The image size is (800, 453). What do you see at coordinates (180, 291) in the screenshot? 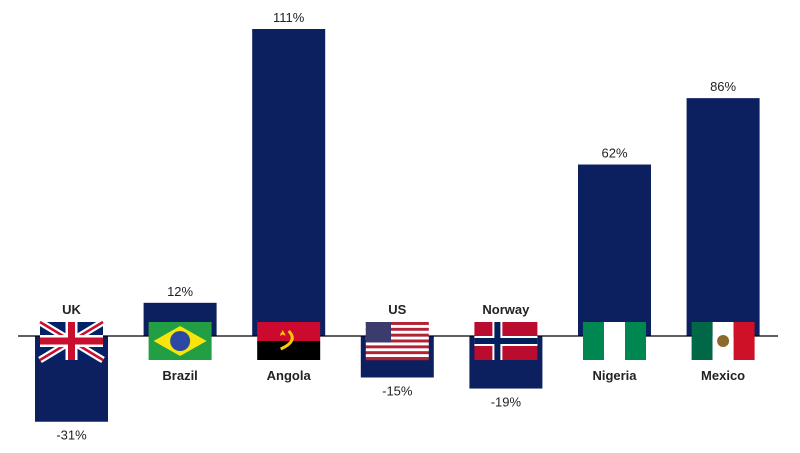
I see `data-label: 12%` at bounding box center [180, 291].